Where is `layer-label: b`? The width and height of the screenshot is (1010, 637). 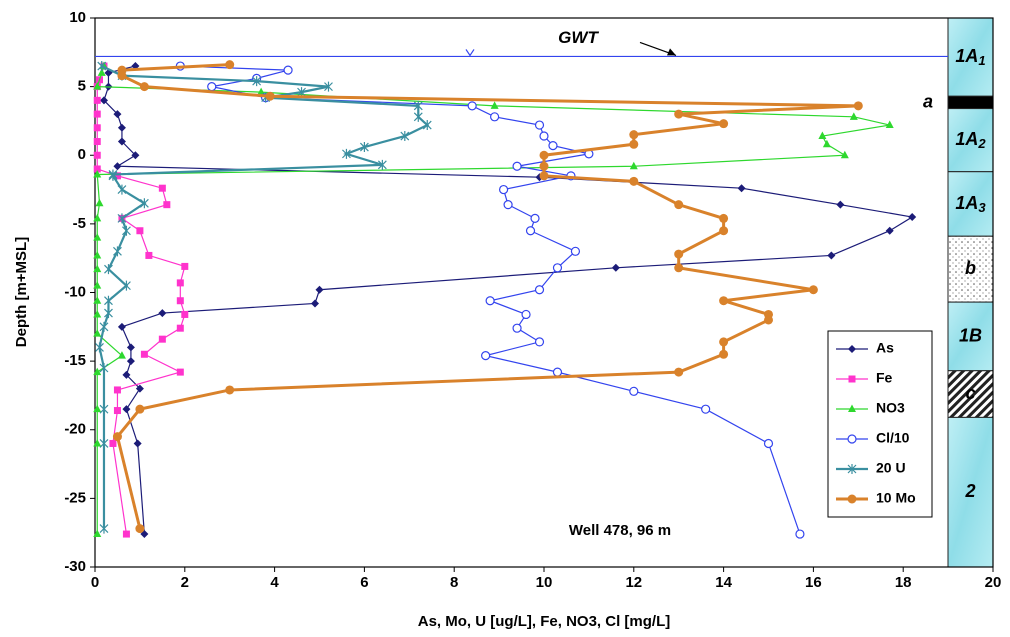
layer-label: b is located at coordinates (970, 268).